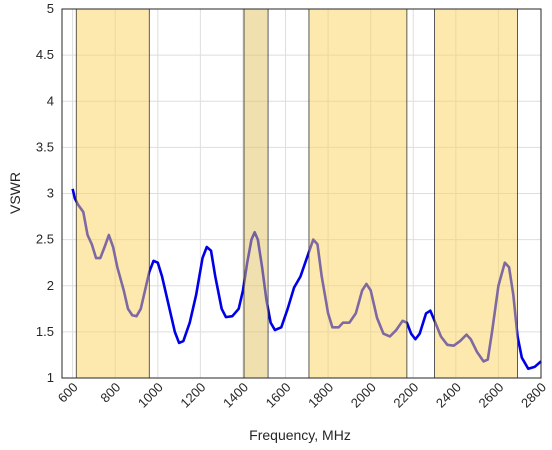 The image size is (552, 450). What do you see at coordinates (15, 193) in the screenshot?
I see `y-axis-label: VSWR` at bounding box center [15, 193].